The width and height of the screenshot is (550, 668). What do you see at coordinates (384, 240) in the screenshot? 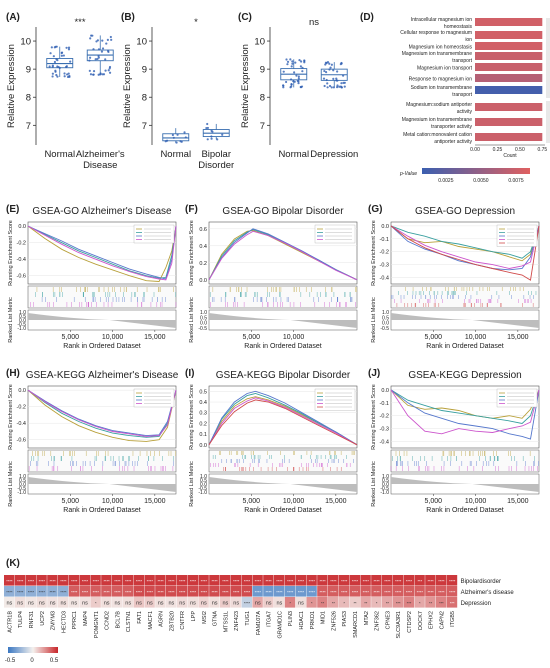
I see `y-tick-label: -0.1` at bounding box center [384, 240].